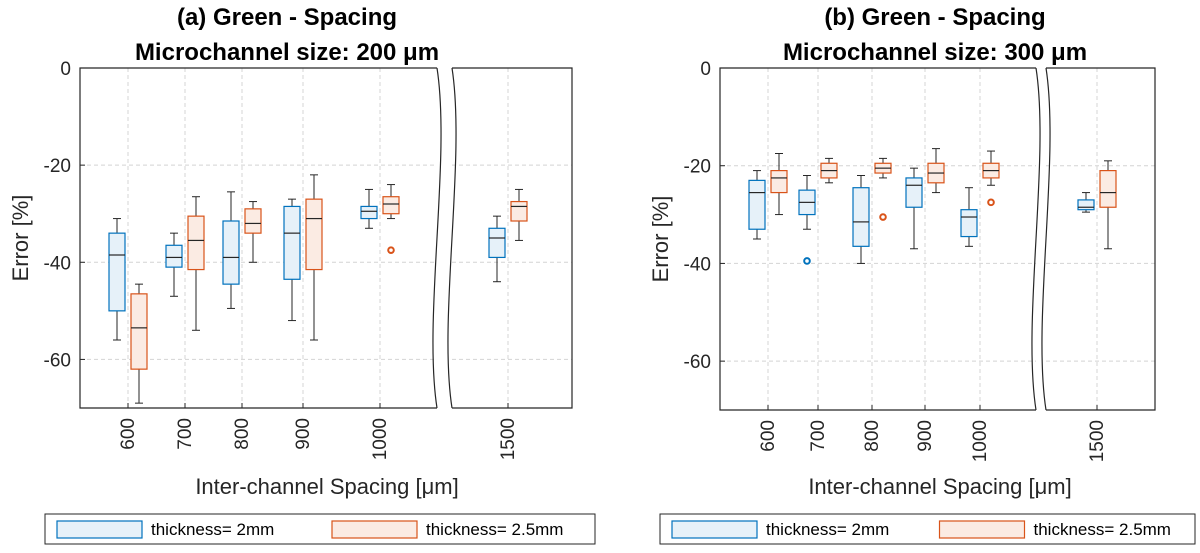 This screenshot has width=1200, height=553. Describe the element at coordinates (287, 17) in the screenshot. I see `chart-title: (a) Green - Spacing` at that location.